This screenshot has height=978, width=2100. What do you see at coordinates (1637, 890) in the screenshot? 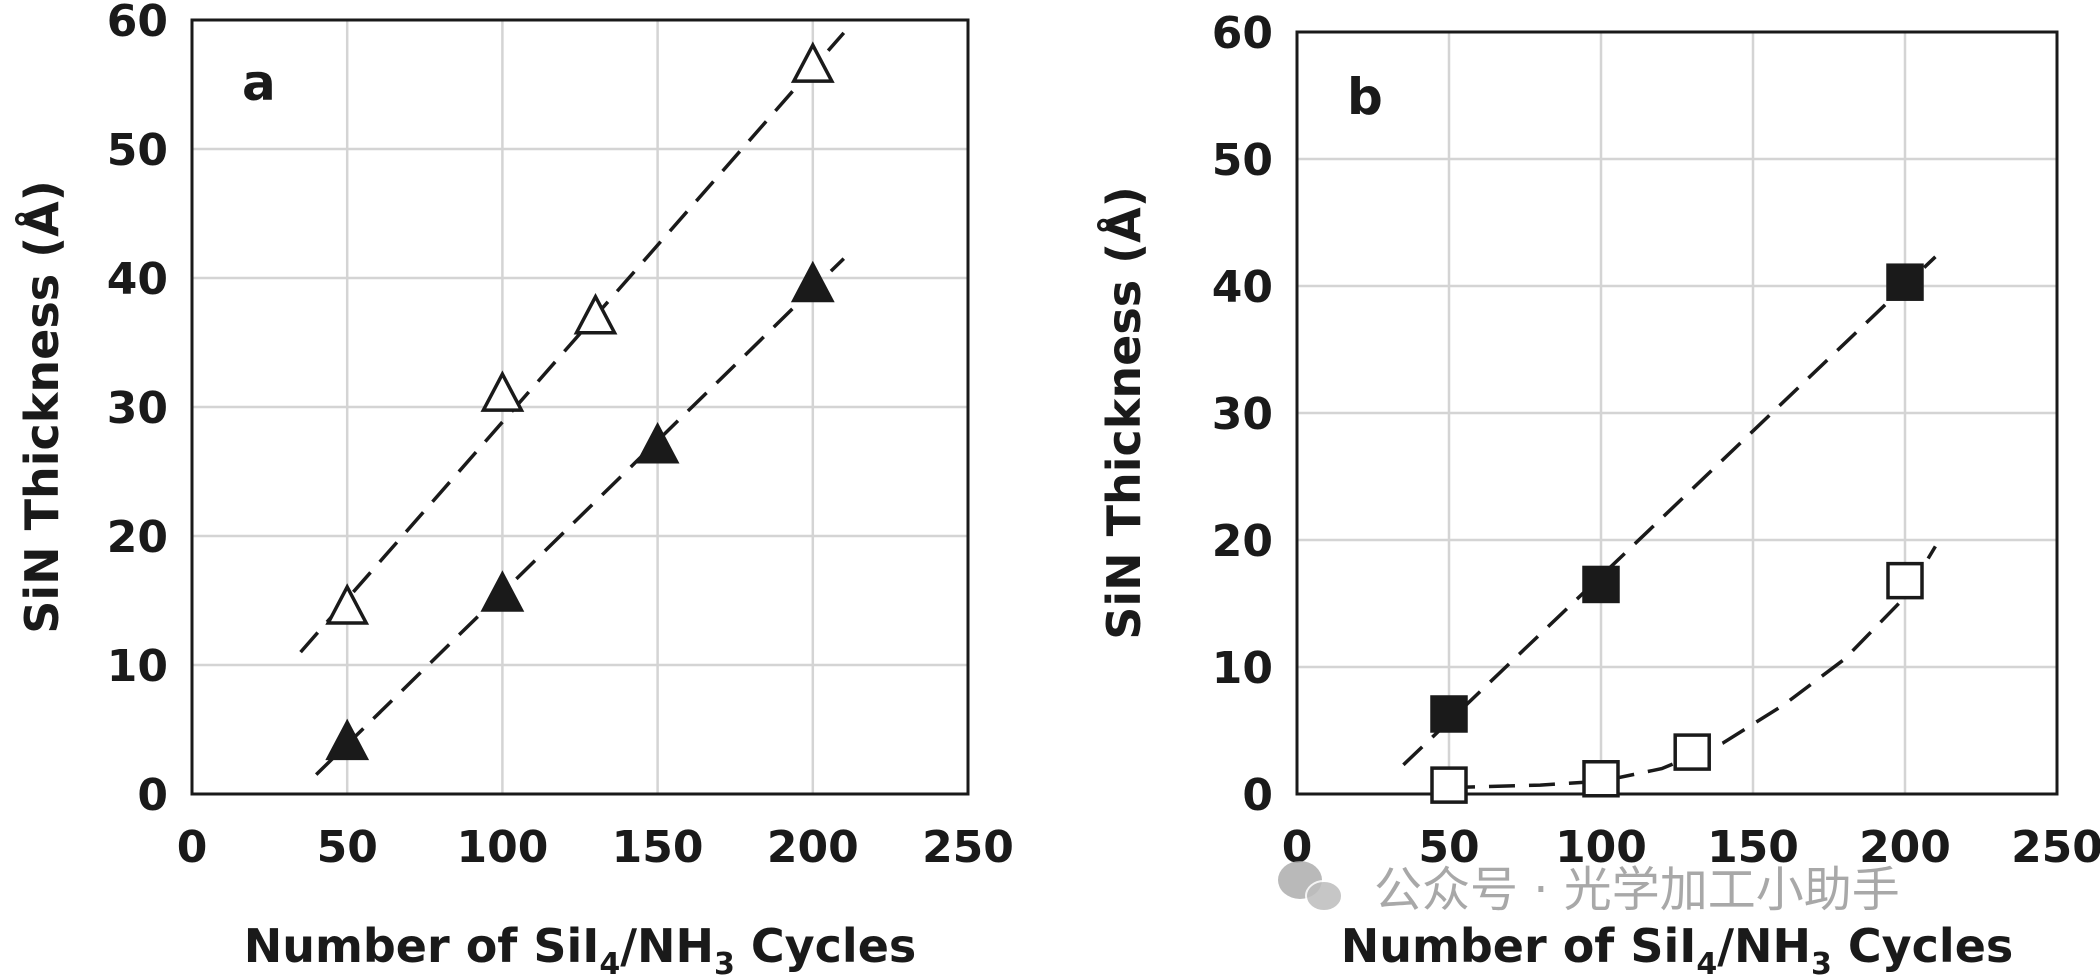
I see `watermark-text: 公众号 · 光学加工小助手` at bounding box center [1637, 890].